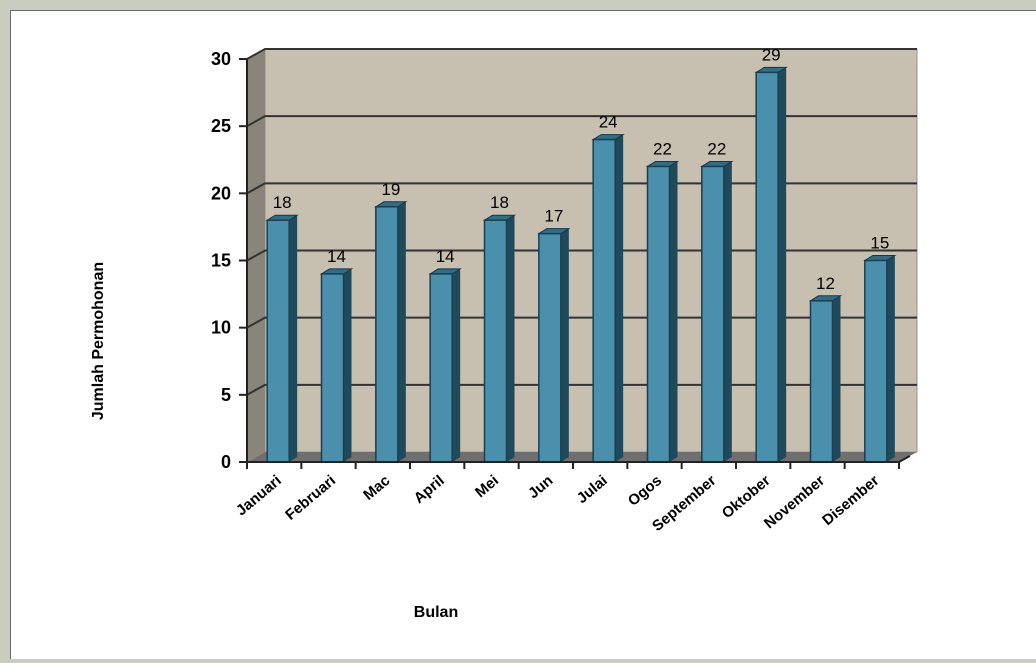 This screenshot has width=1036, height=663. Describe the element at coordinates (825, 283) in the screenshot. I see `data-label: 12` at that location.